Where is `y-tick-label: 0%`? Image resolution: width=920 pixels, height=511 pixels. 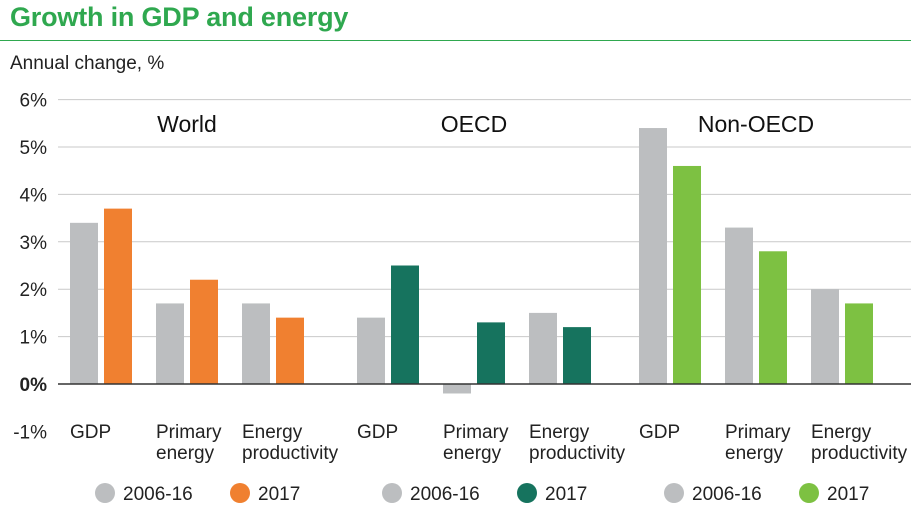
y-tick-label: 0% is located at coordinates (34, 385).